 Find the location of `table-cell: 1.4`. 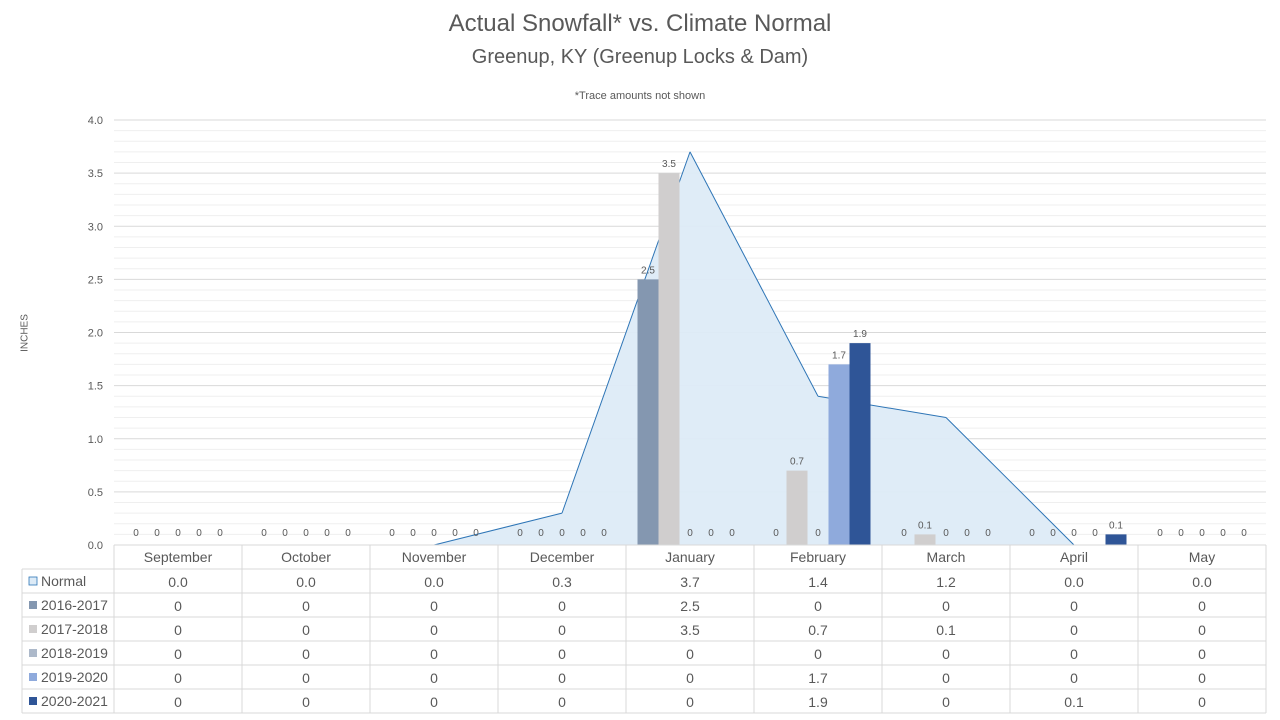

table-cell: 1.4 is located at coordinates (818, 582).